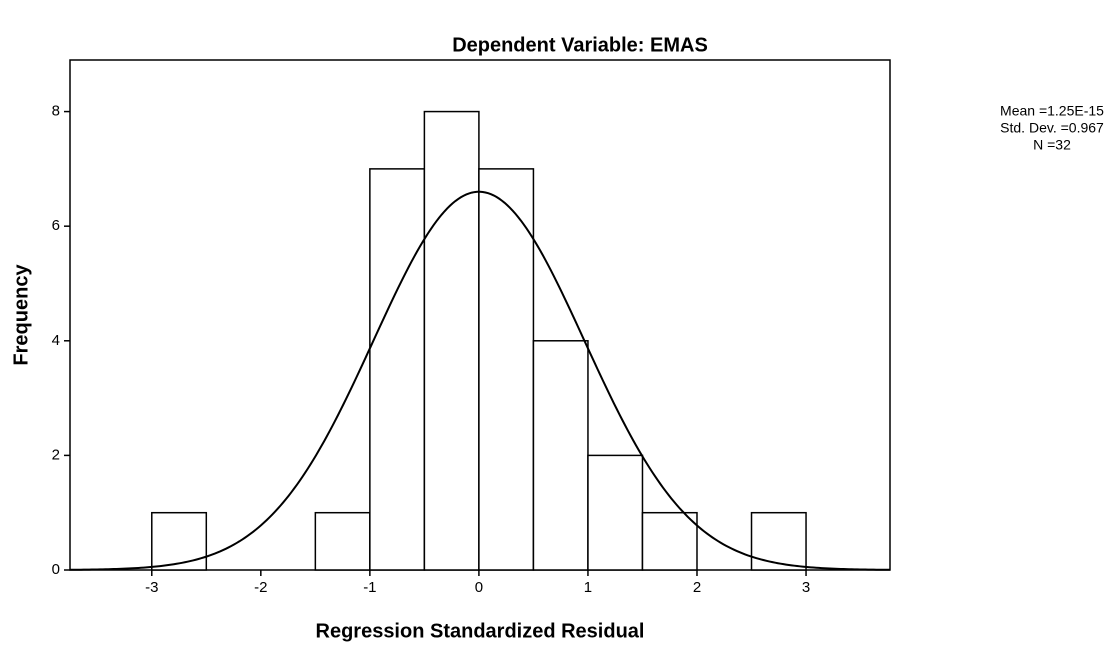 The height and width of the screenshot is (650, 1116). I want to click on x-tick-label: -1, so click(369, 587).